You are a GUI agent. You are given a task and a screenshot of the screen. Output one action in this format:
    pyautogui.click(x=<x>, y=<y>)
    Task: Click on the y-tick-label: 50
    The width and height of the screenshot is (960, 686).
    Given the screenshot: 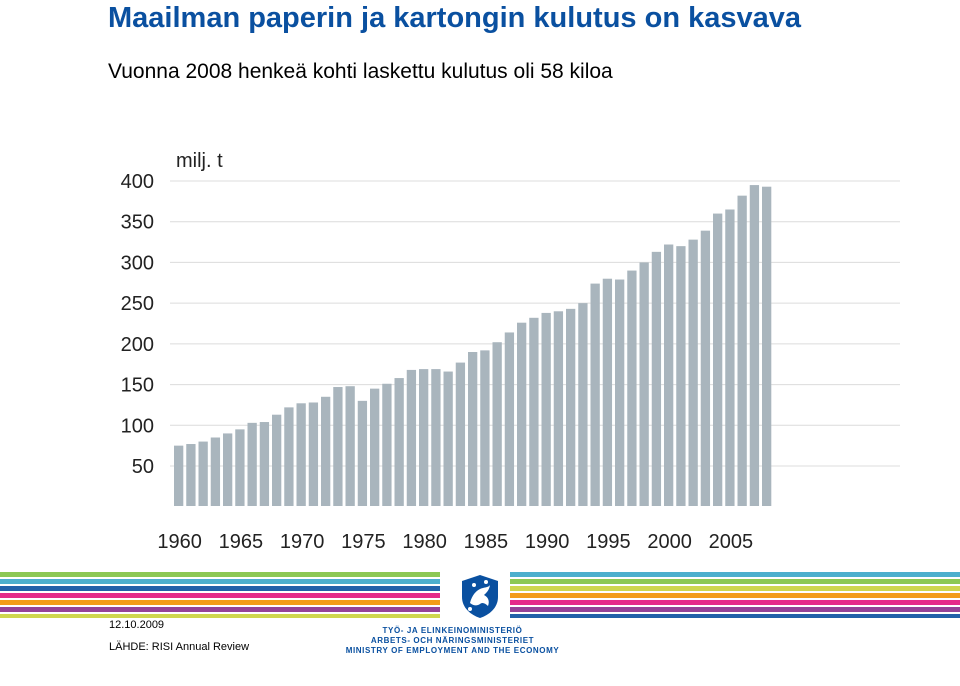 What is the action you would take?
    pyautogui.click(x=143, y=467)
    